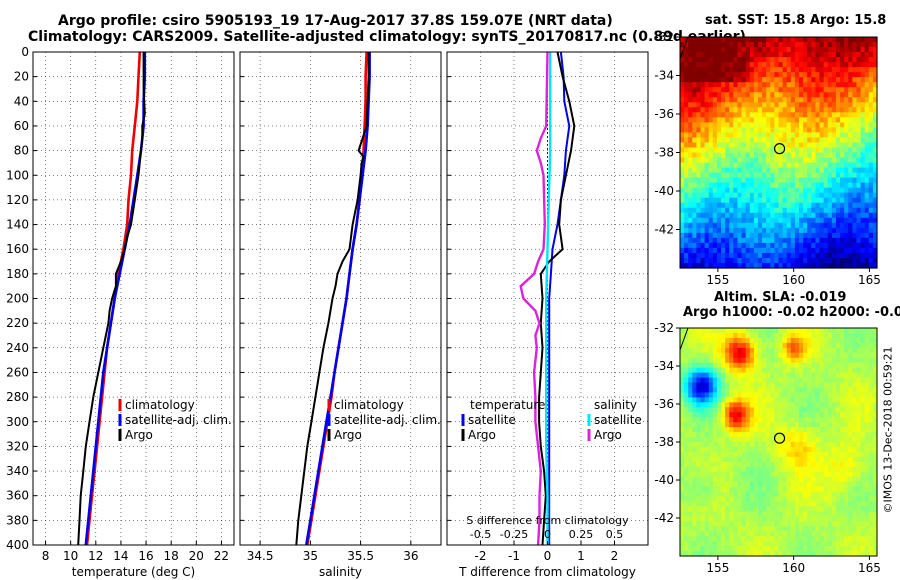 This screenshot has height=580, width=900. I want to click on sst-map-ytick-label: -34, so click(664, 76).